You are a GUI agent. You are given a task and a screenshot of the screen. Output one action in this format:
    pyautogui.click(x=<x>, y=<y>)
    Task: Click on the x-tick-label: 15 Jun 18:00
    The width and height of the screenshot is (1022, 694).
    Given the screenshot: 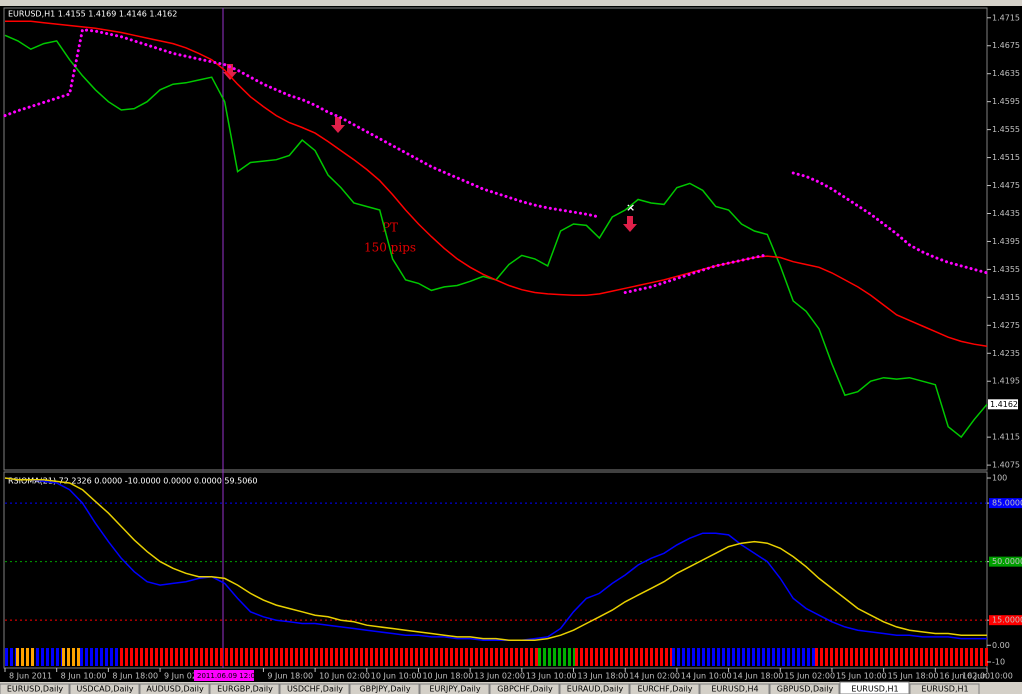 What is the action you would take?
    pyautogui.click(x=913, y=676)
    